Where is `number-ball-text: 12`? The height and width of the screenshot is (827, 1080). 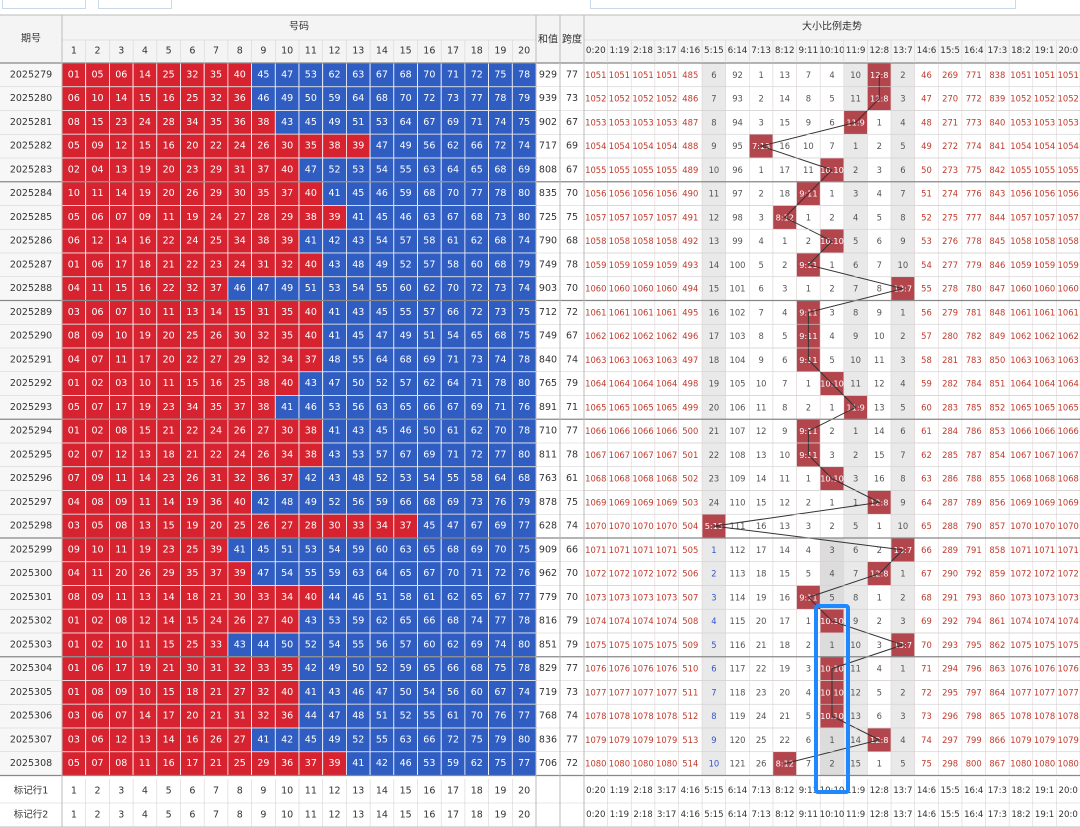 number-ball-text: 12 is located at coordinates (145, 621).